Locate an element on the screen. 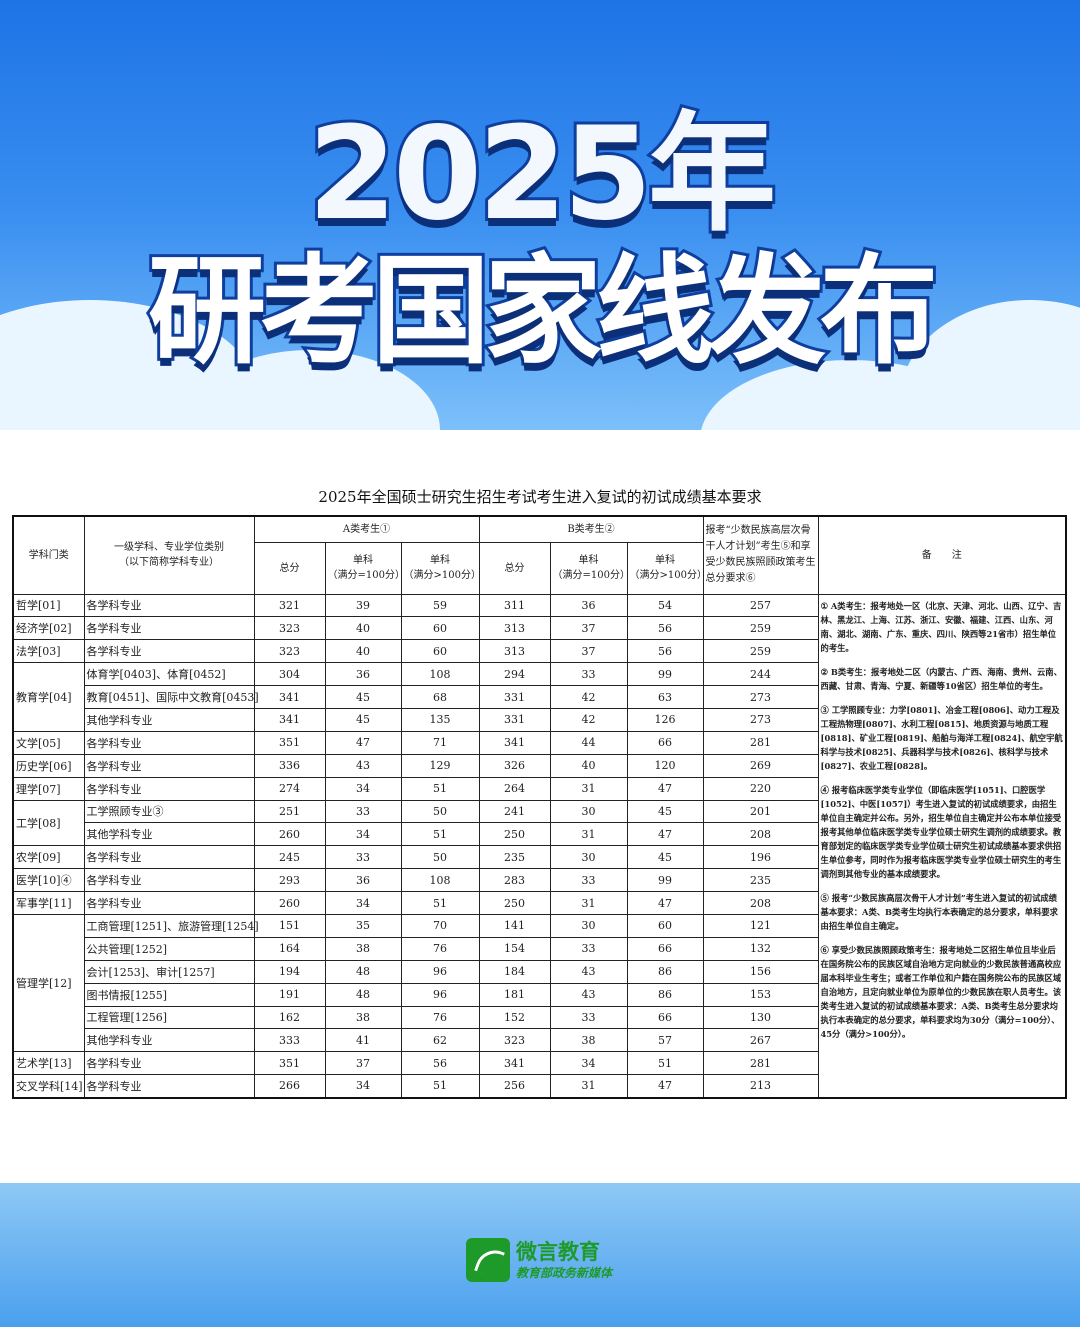 The width and height of the screenshot is (1080, 1327). major-cell: 教育[0451]、国际中文教育[0453] is located at coordinates (171, 697).